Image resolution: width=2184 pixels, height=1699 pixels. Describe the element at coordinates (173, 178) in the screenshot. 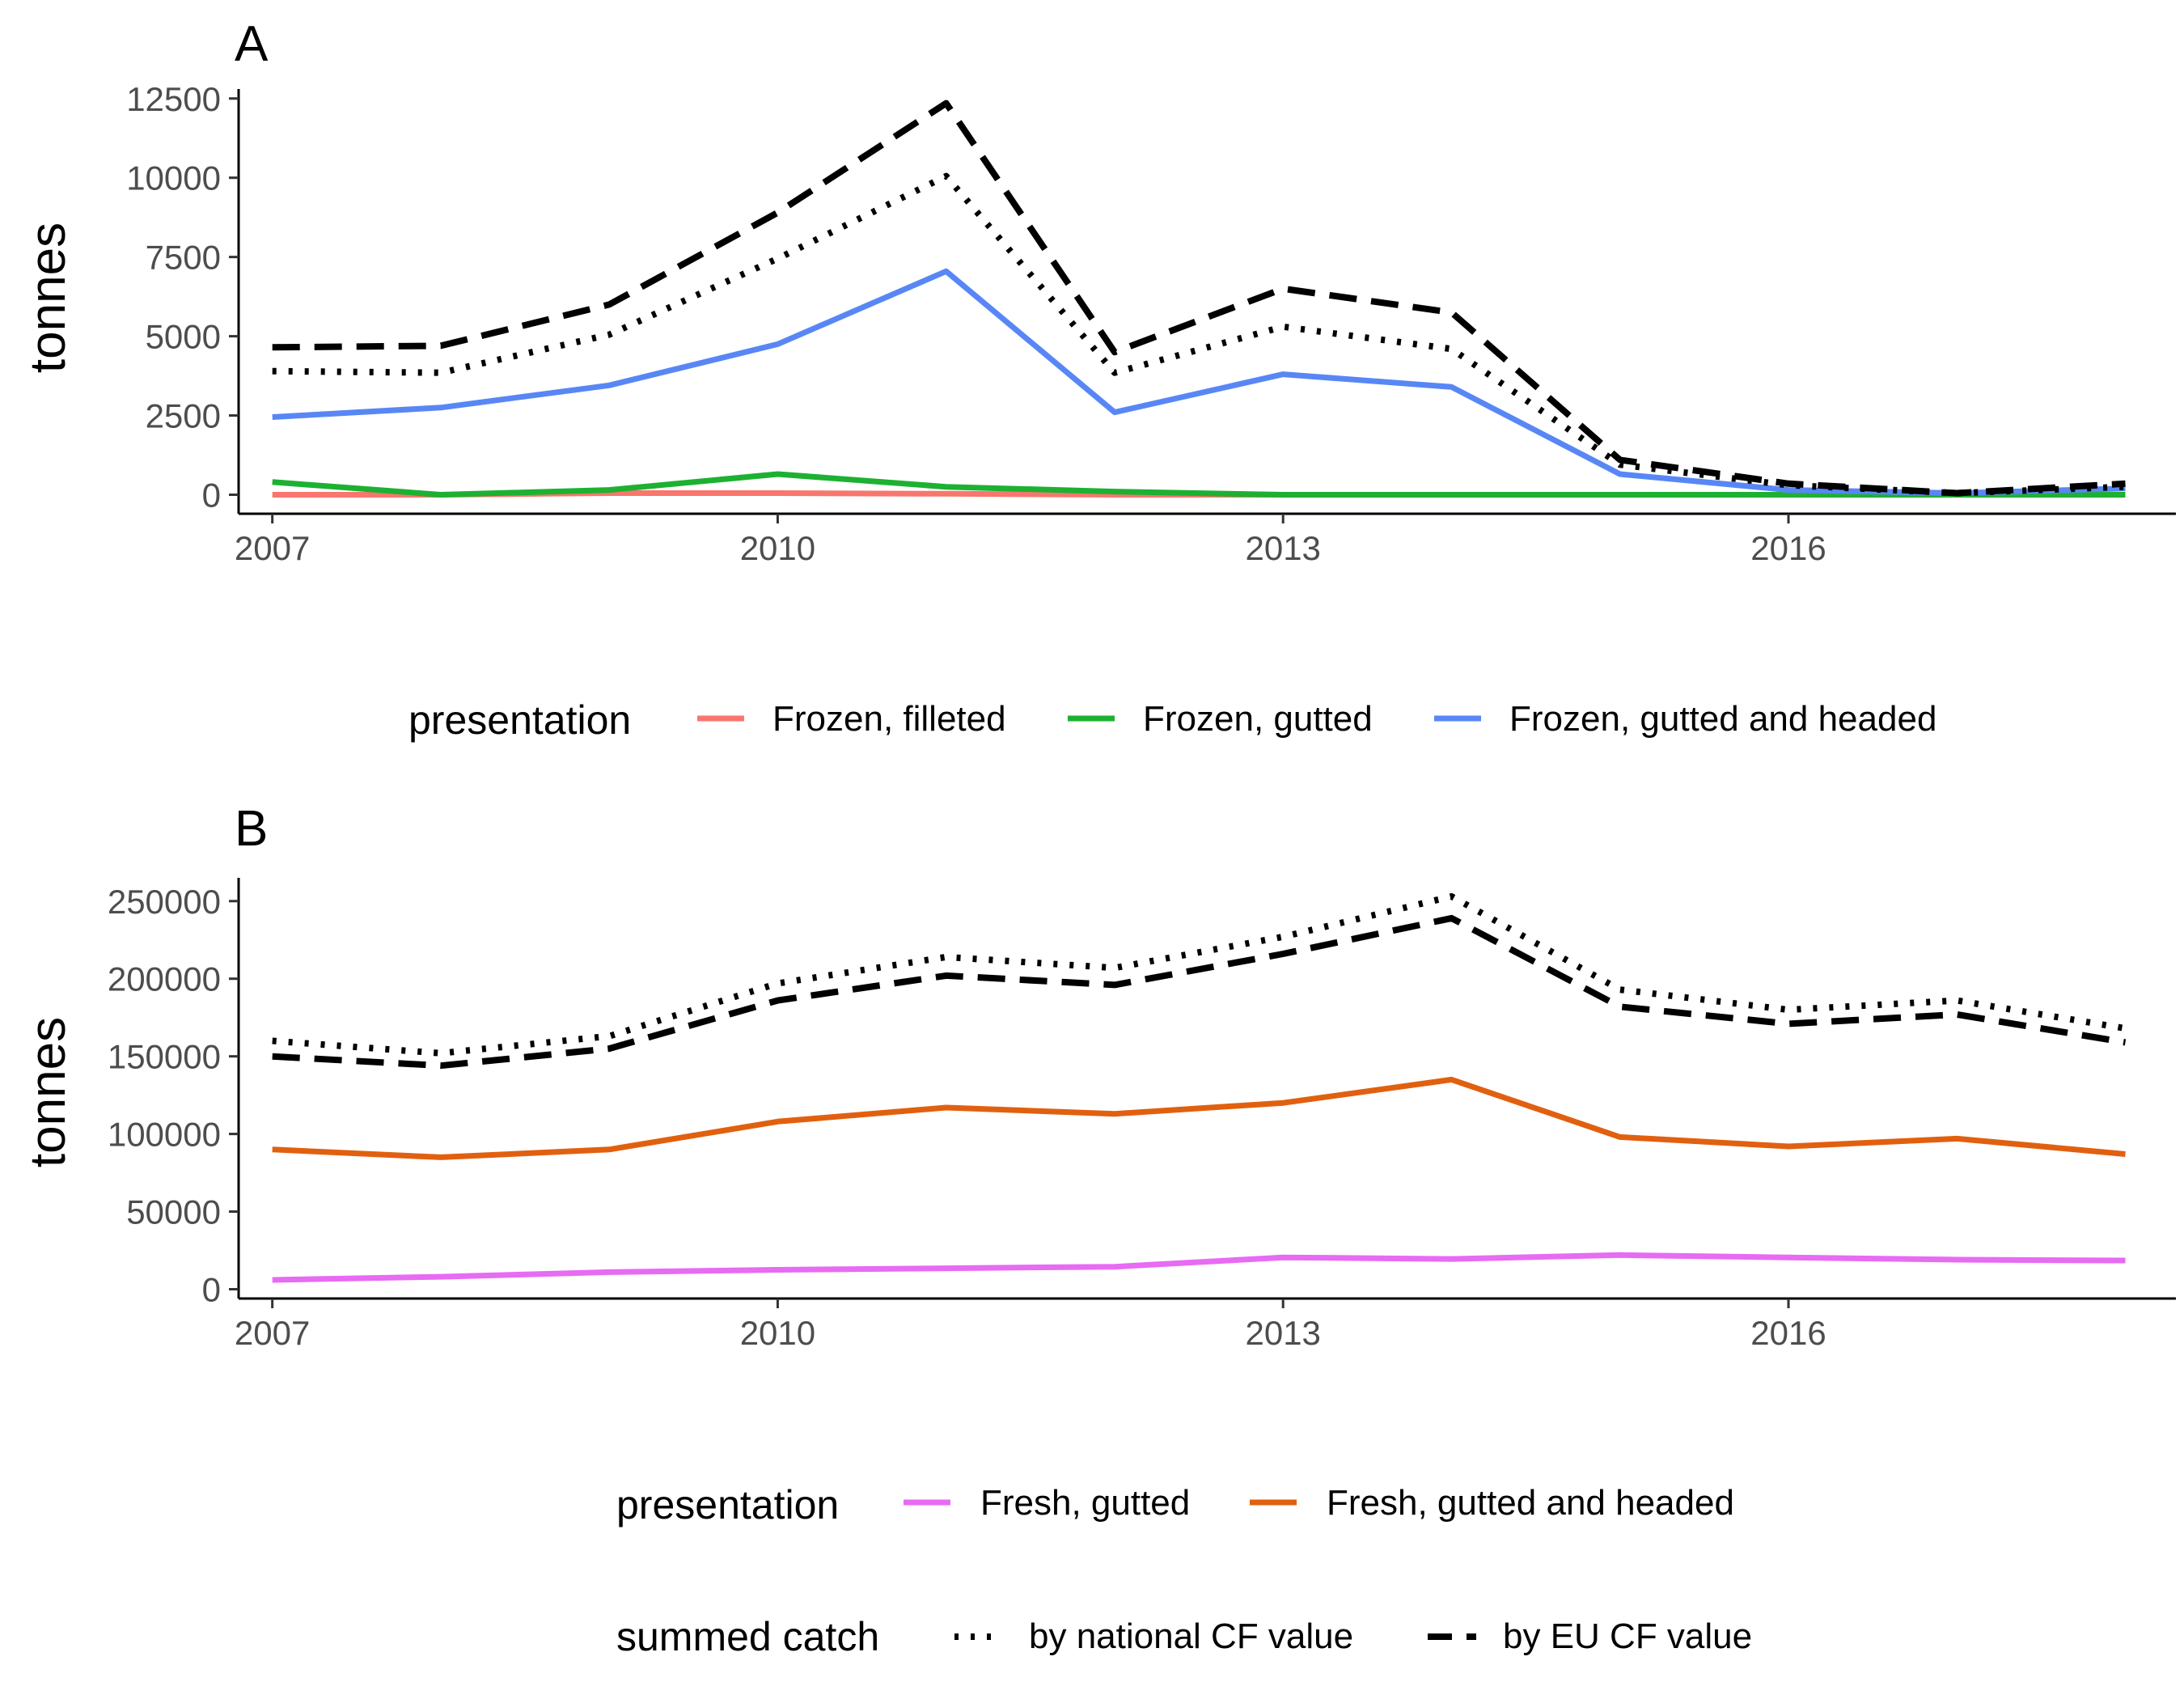

I see `panel-a-y-tick-label: 10000` at that location.